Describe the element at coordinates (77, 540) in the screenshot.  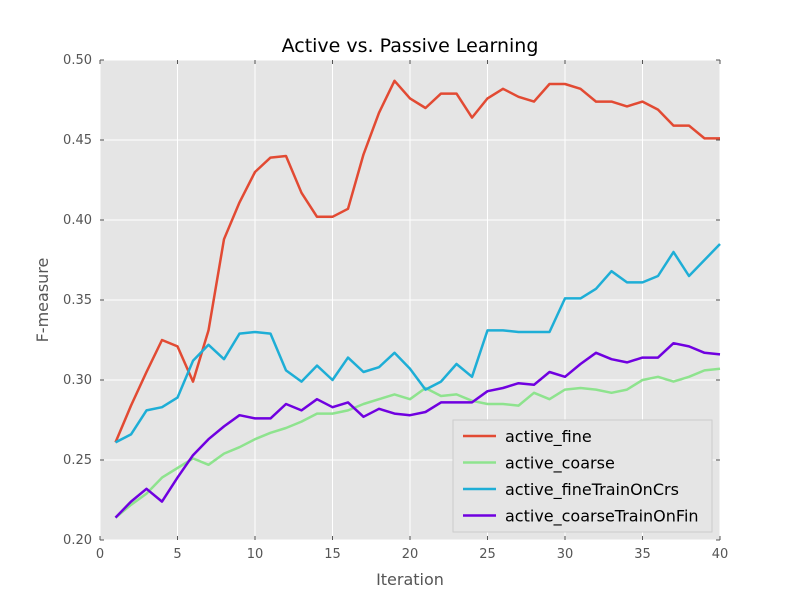
I see `y-tick-label: 0.20` at that location.